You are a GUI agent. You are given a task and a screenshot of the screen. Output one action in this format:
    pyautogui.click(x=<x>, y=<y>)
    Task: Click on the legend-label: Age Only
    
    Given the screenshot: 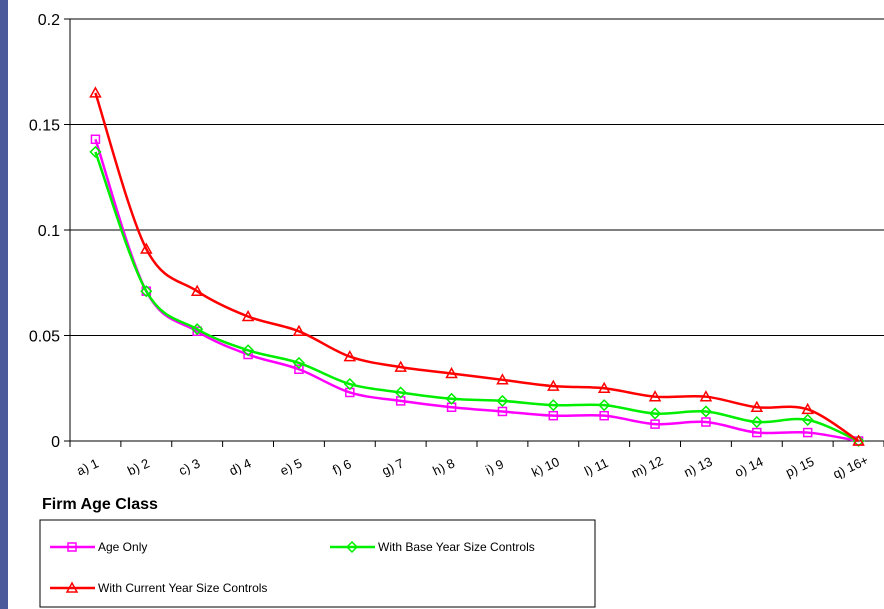 What is the action you would take?
    pyautogui.click(x=122, y=547)
    